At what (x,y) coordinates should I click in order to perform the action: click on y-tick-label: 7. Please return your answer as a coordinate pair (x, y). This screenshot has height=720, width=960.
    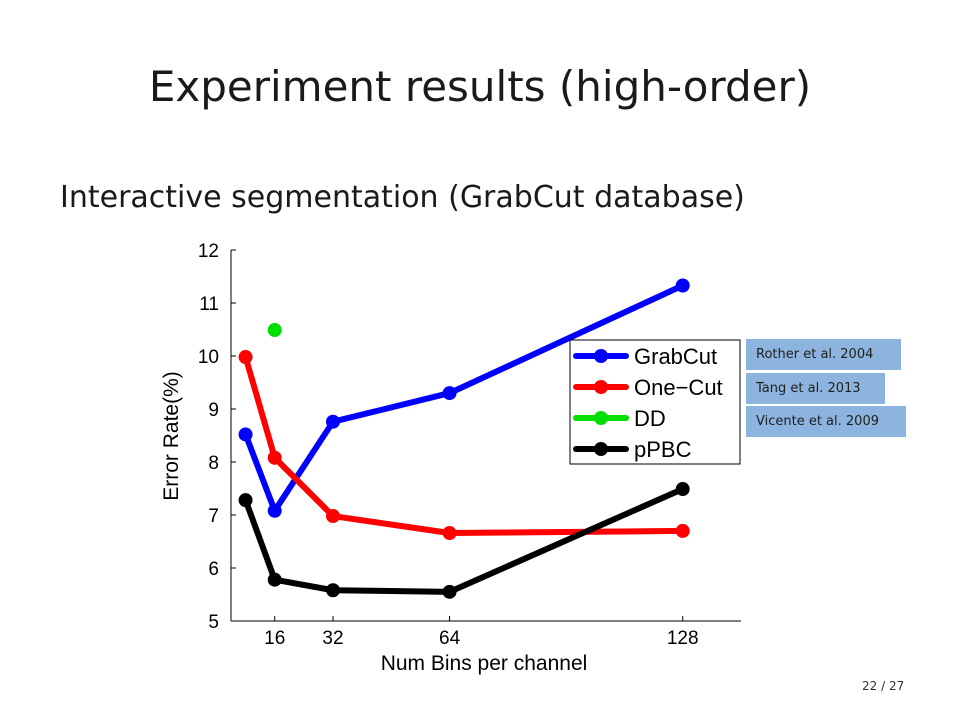
    Looking at the image, I should click on (213, 516).